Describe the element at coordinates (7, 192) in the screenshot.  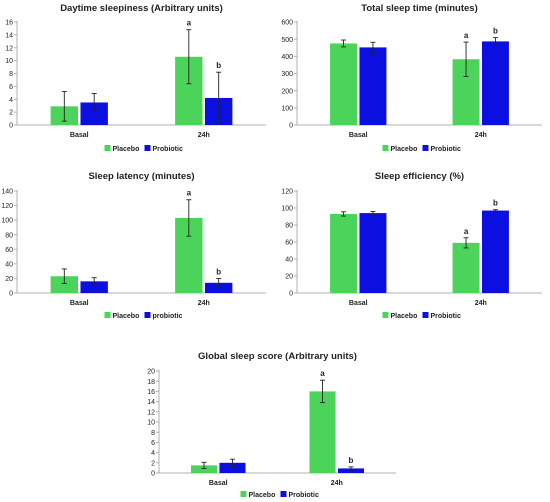
I see `y-tick-label: 140` at that location.